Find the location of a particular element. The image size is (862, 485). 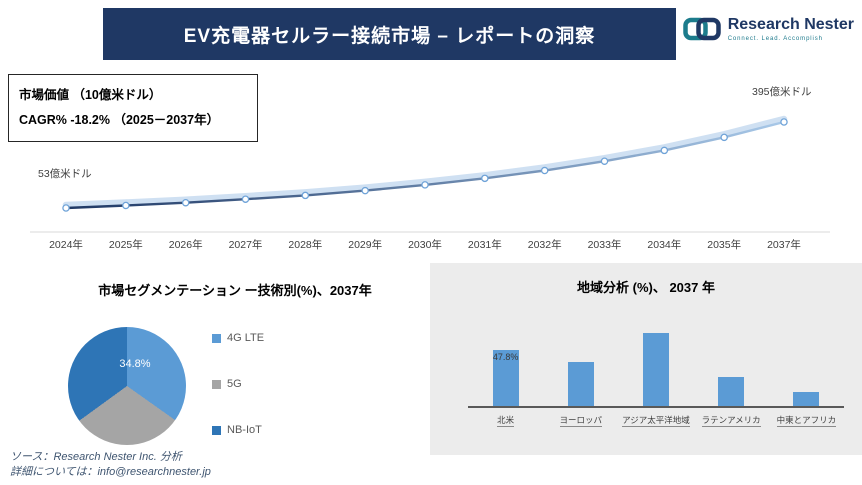

pie-legend: 4G LTE 5G NB-IoT is located at coordinates (238, 384).